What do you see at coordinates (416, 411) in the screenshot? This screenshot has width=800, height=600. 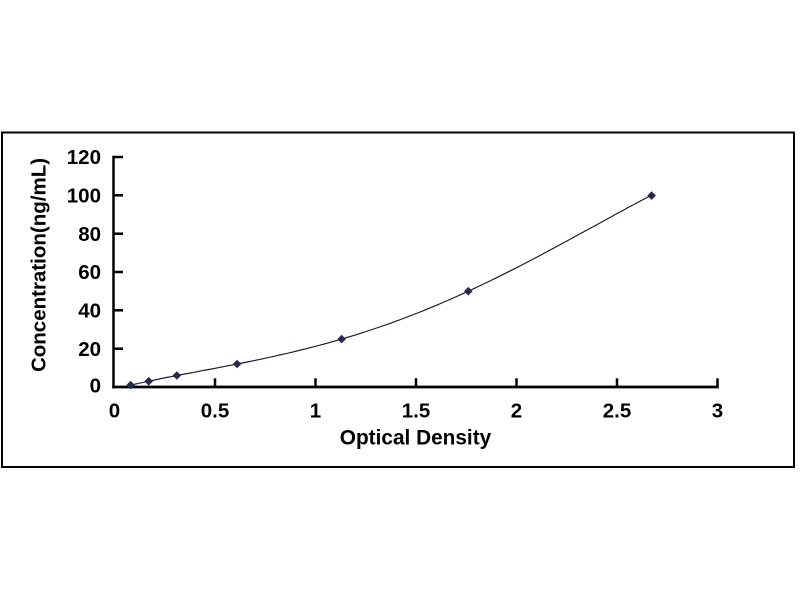 I see `svg-text: 1.5` at bounding box center [416, 411].